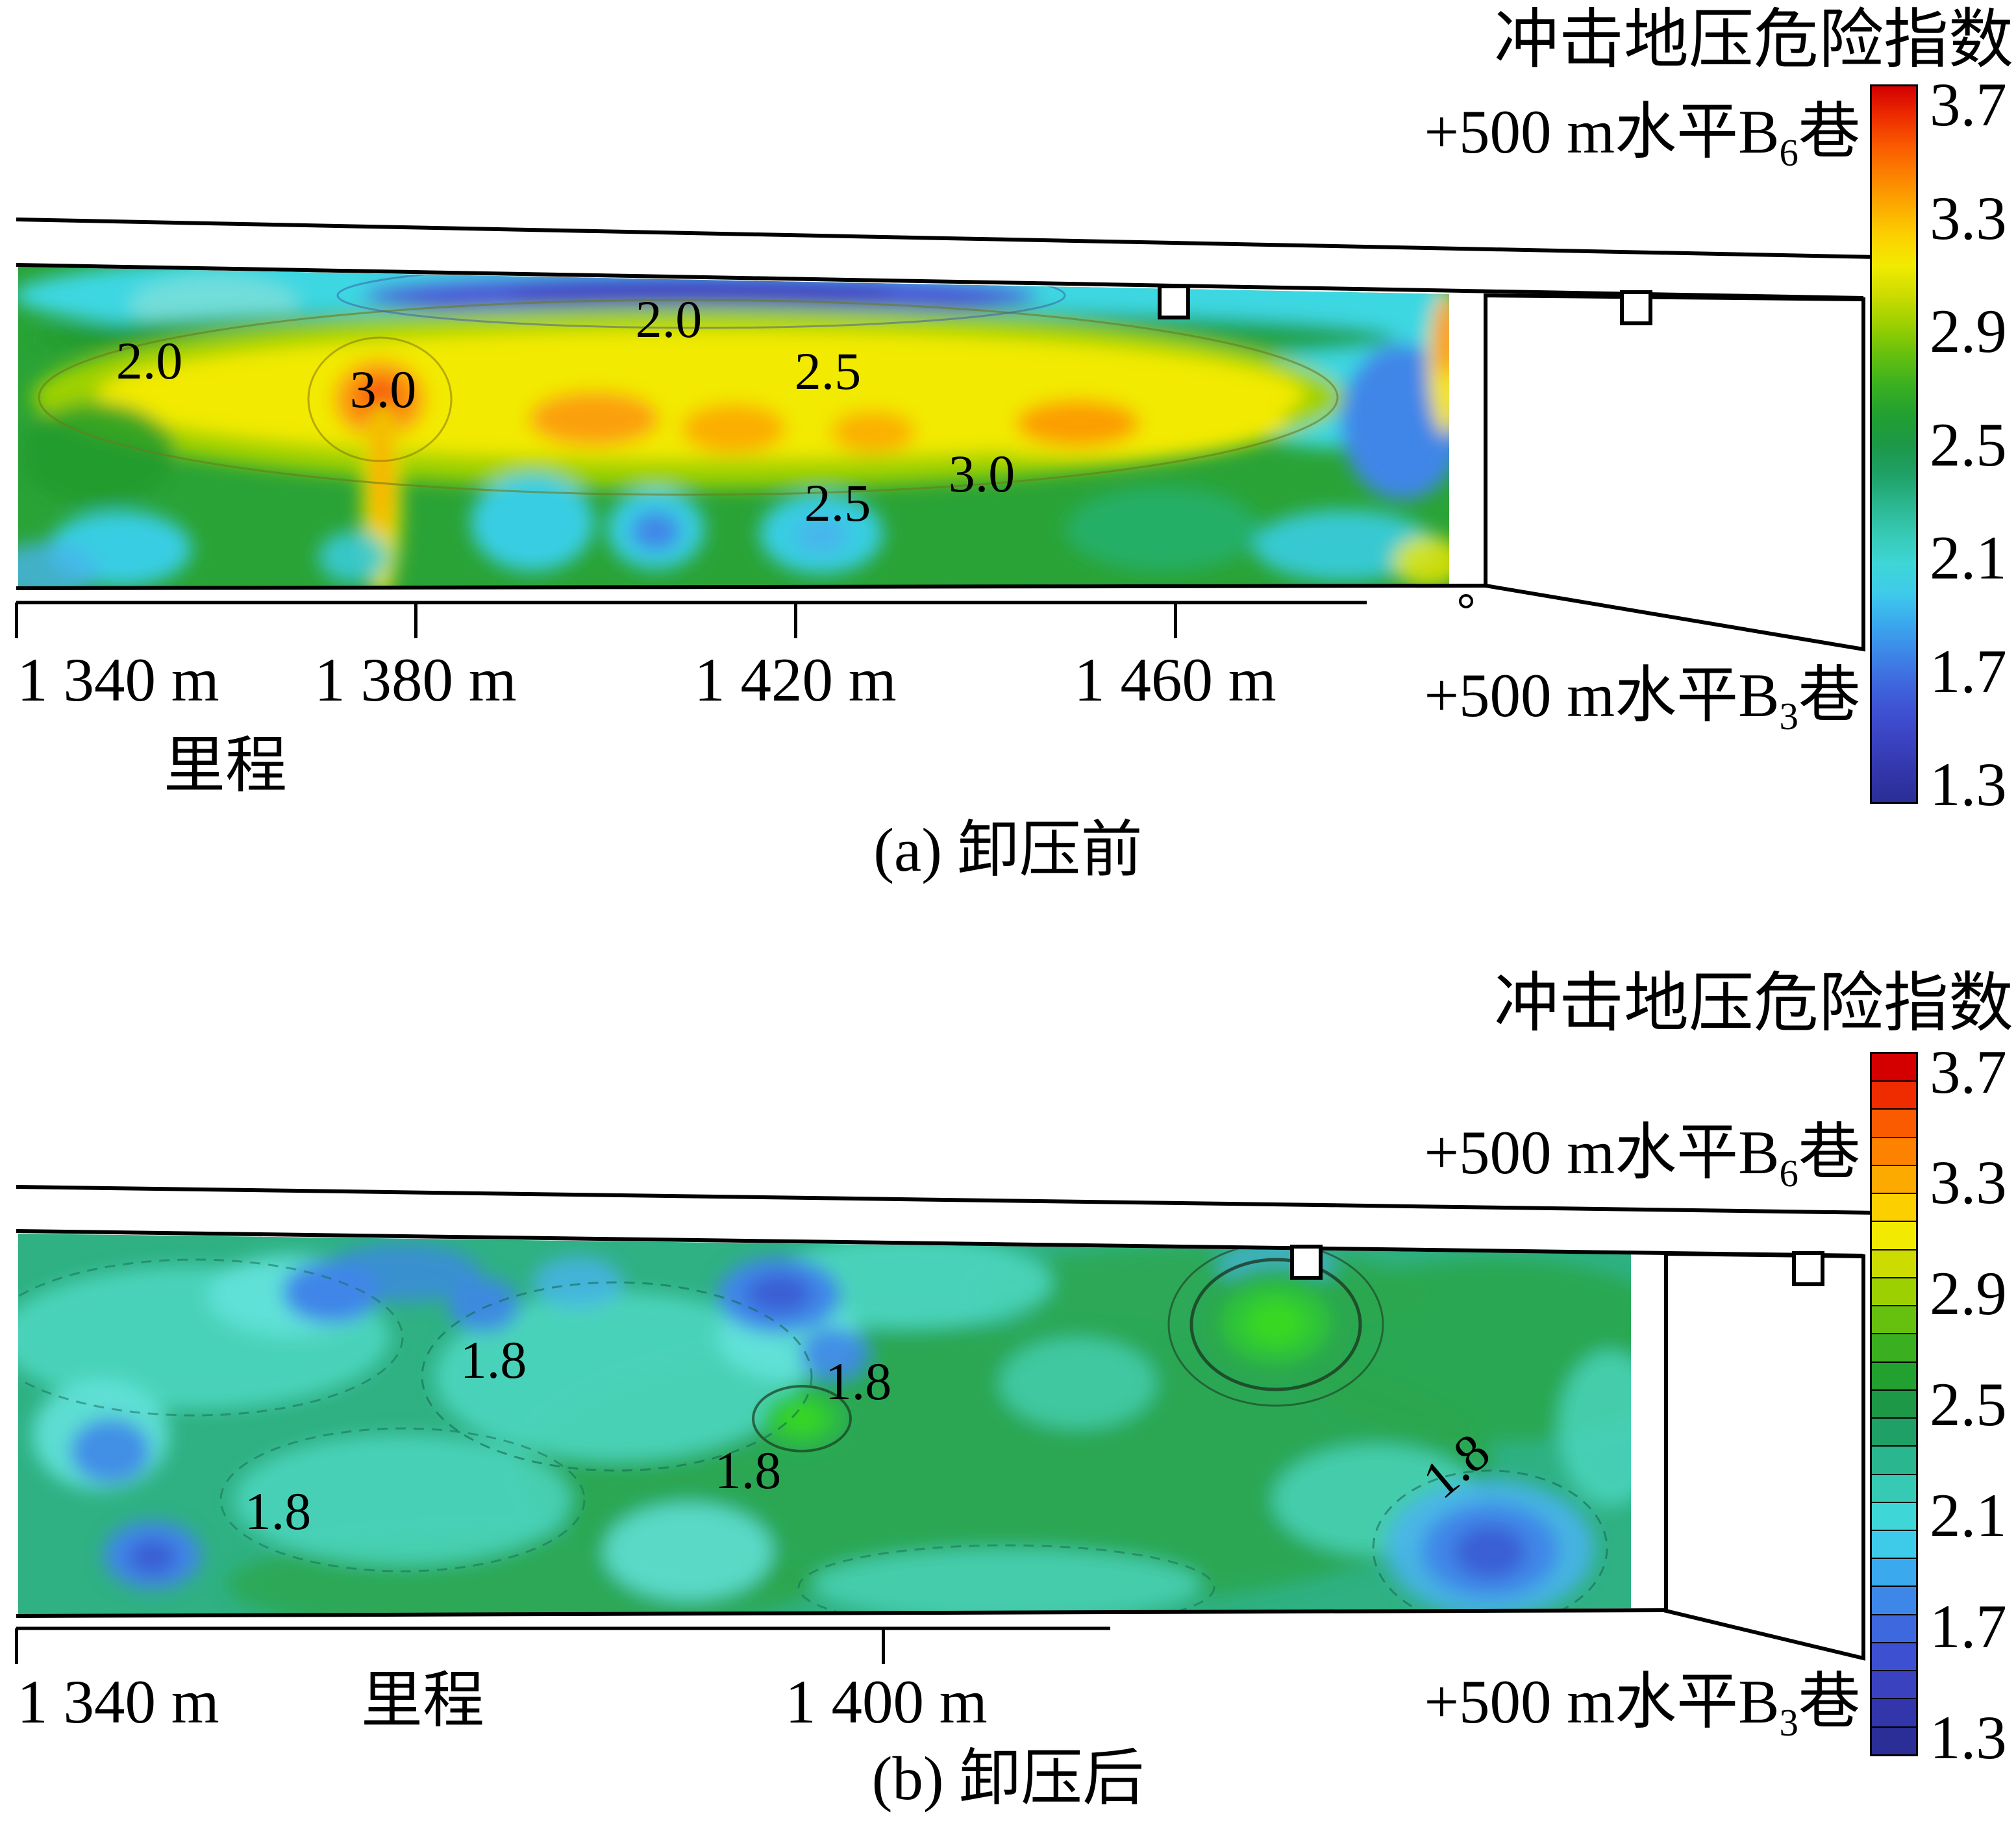 This screenshot has height=1829, width=2016. I want to click on mileage-tick-label: 1 420 m, so click(795, 679).